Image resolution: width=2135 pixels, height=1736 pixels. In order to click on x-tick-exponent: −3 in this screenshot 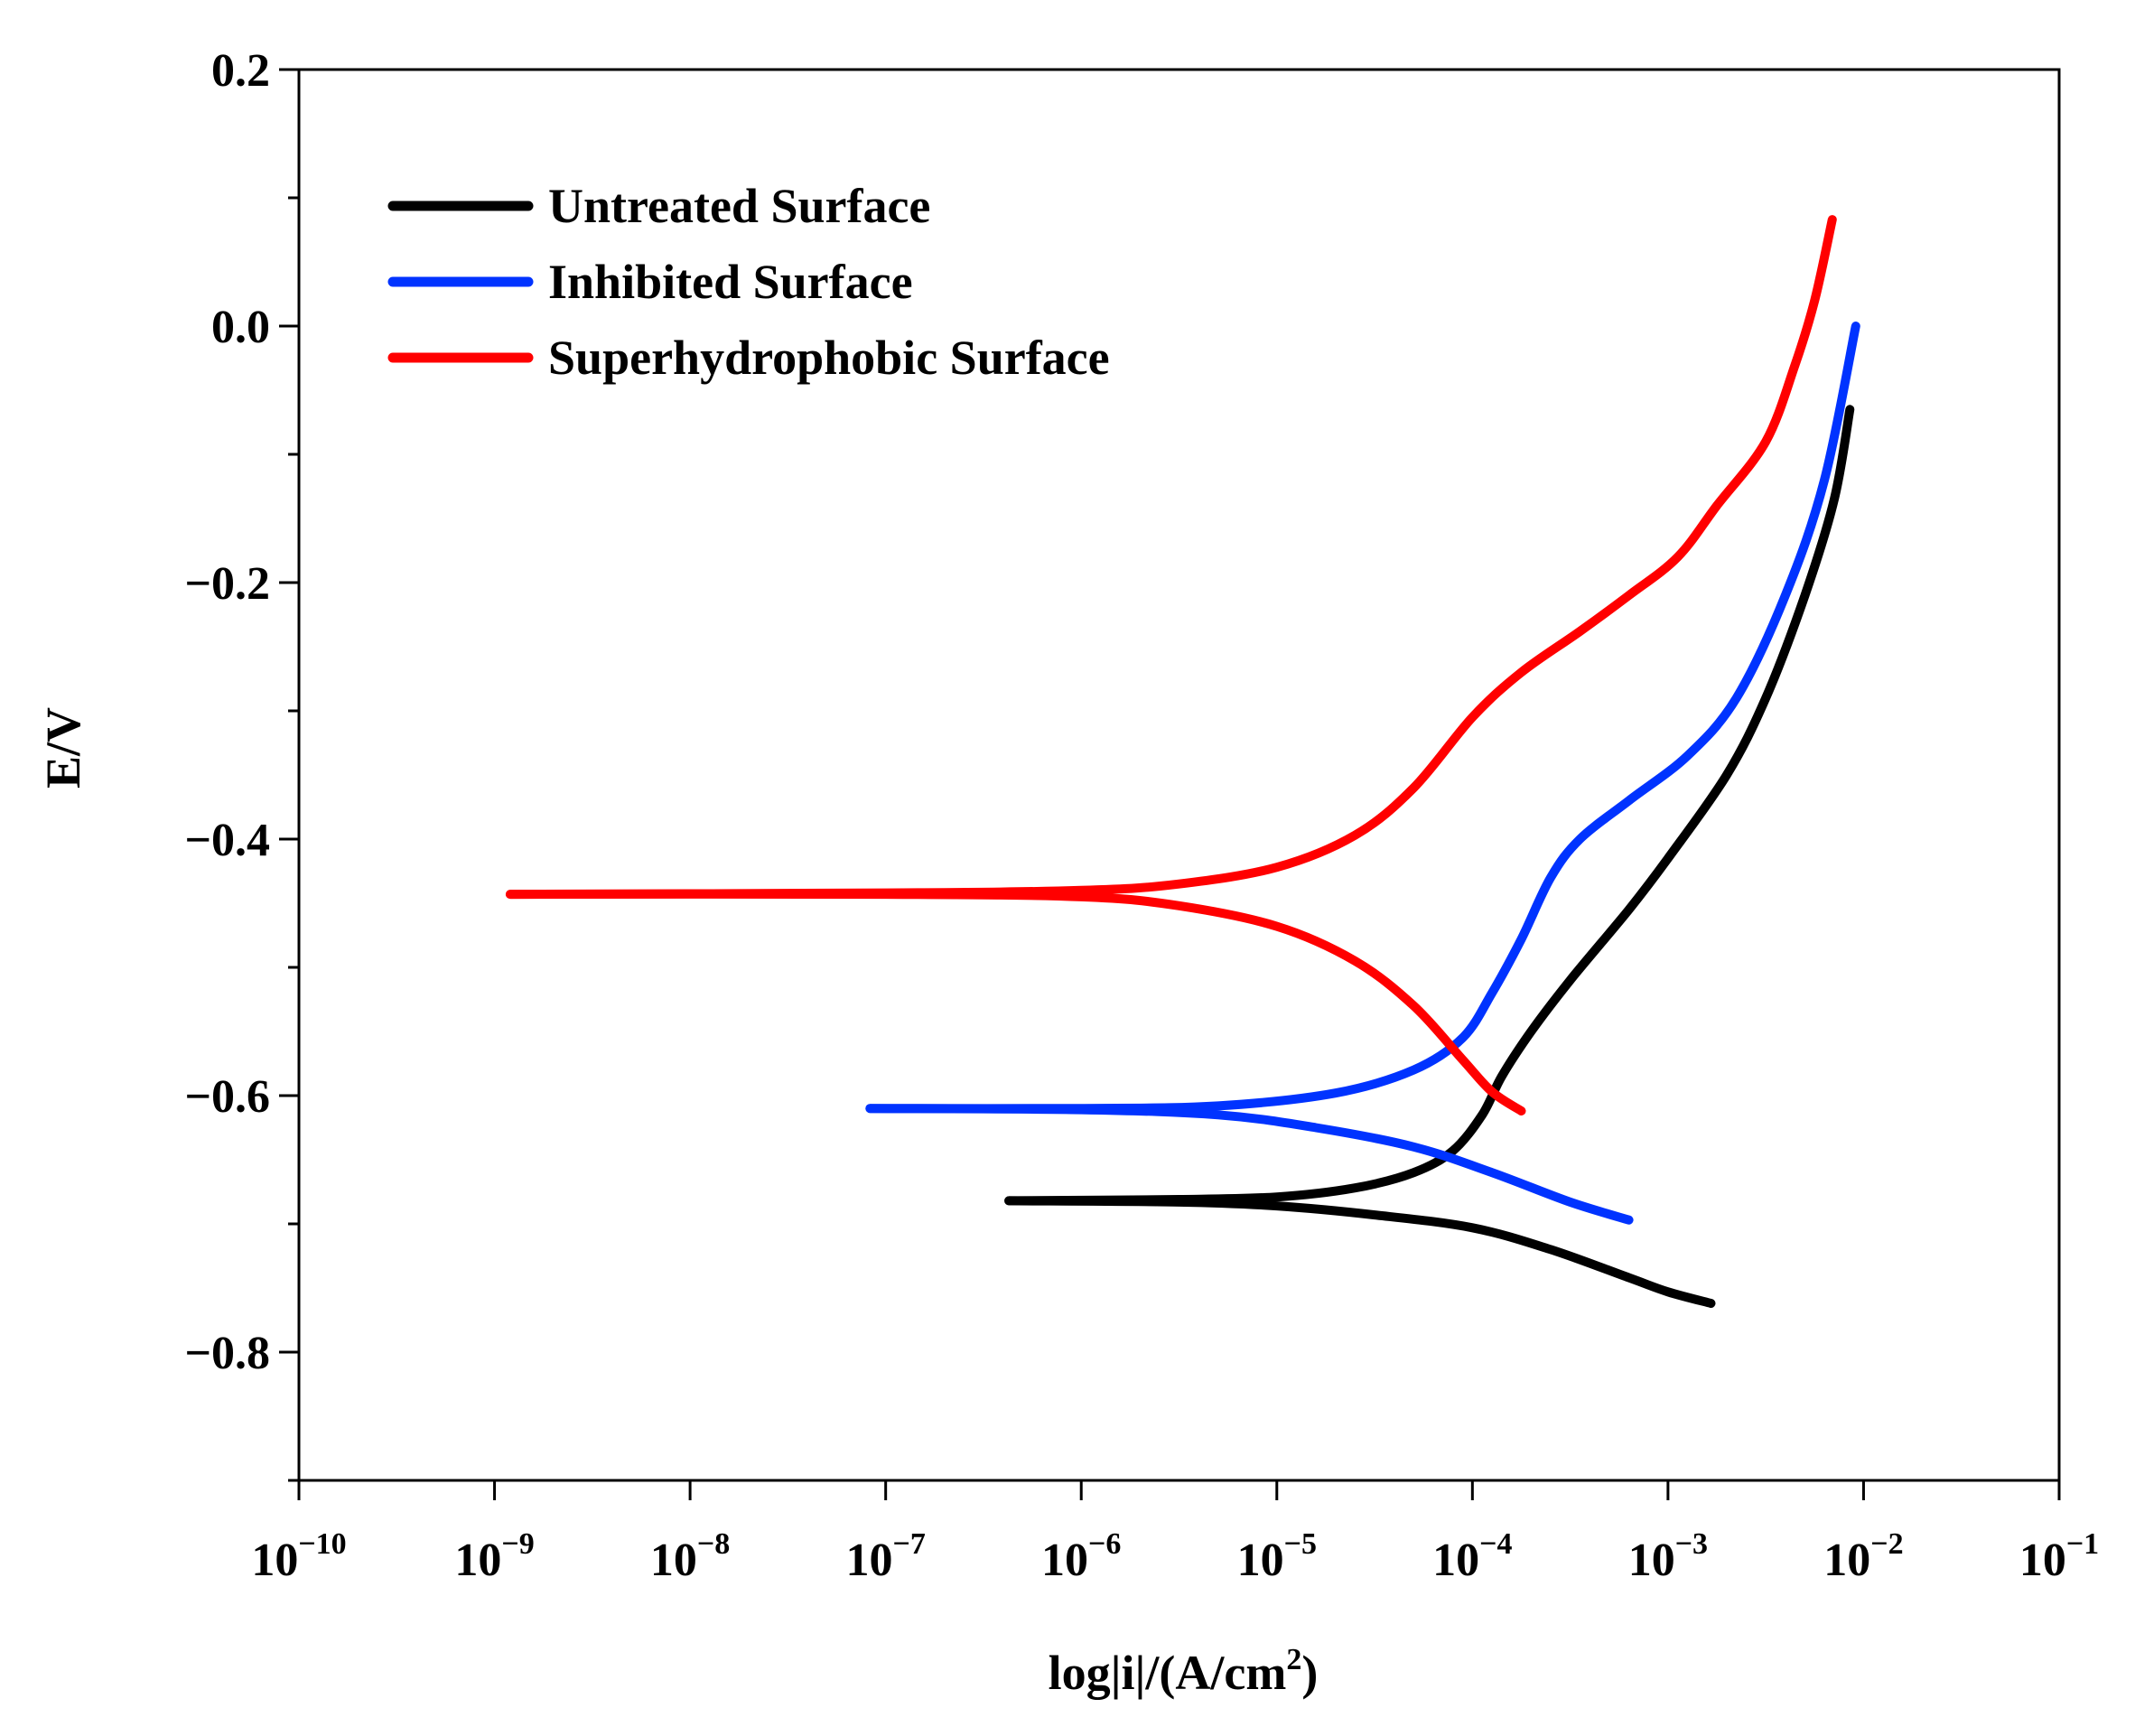, I will do `click(1691, 1544)`.